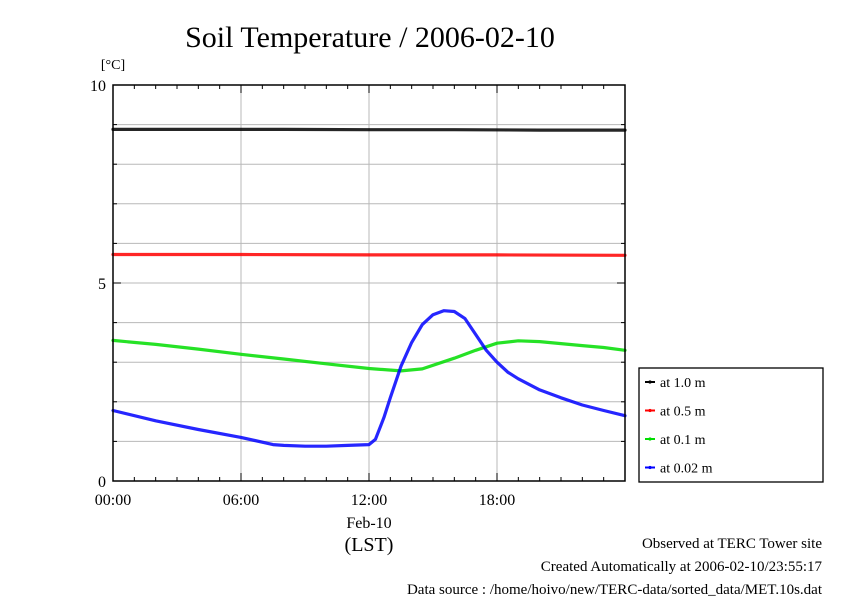  Describe the element at coordinates (113, 500) in the screenshot. I see `x-tick-label: 00:00` at that location.